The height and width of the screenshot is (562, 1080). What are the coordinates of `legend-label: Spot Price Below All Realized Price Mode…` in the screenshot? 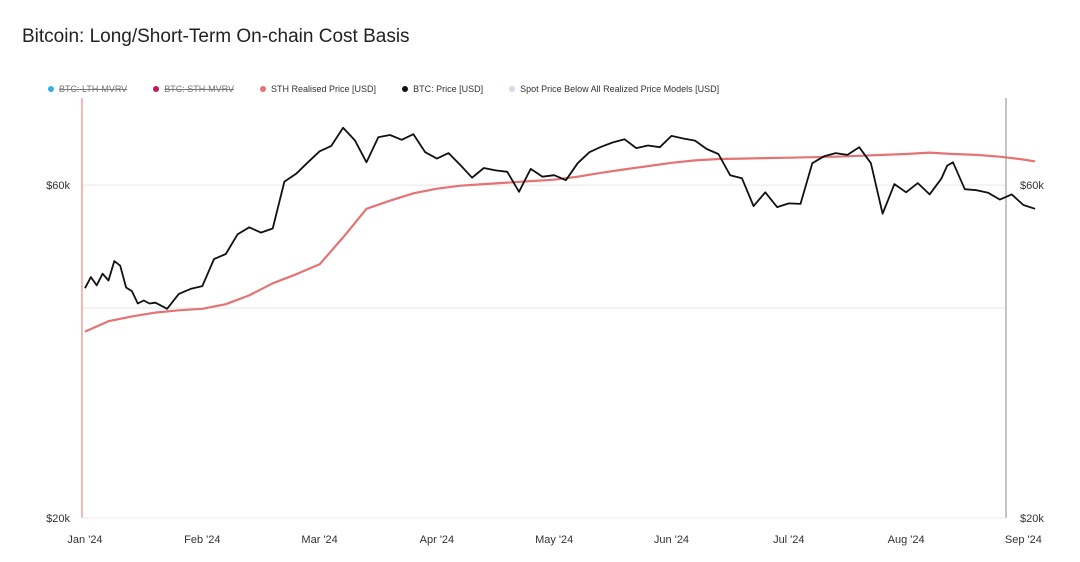 It's located at (620, 89).